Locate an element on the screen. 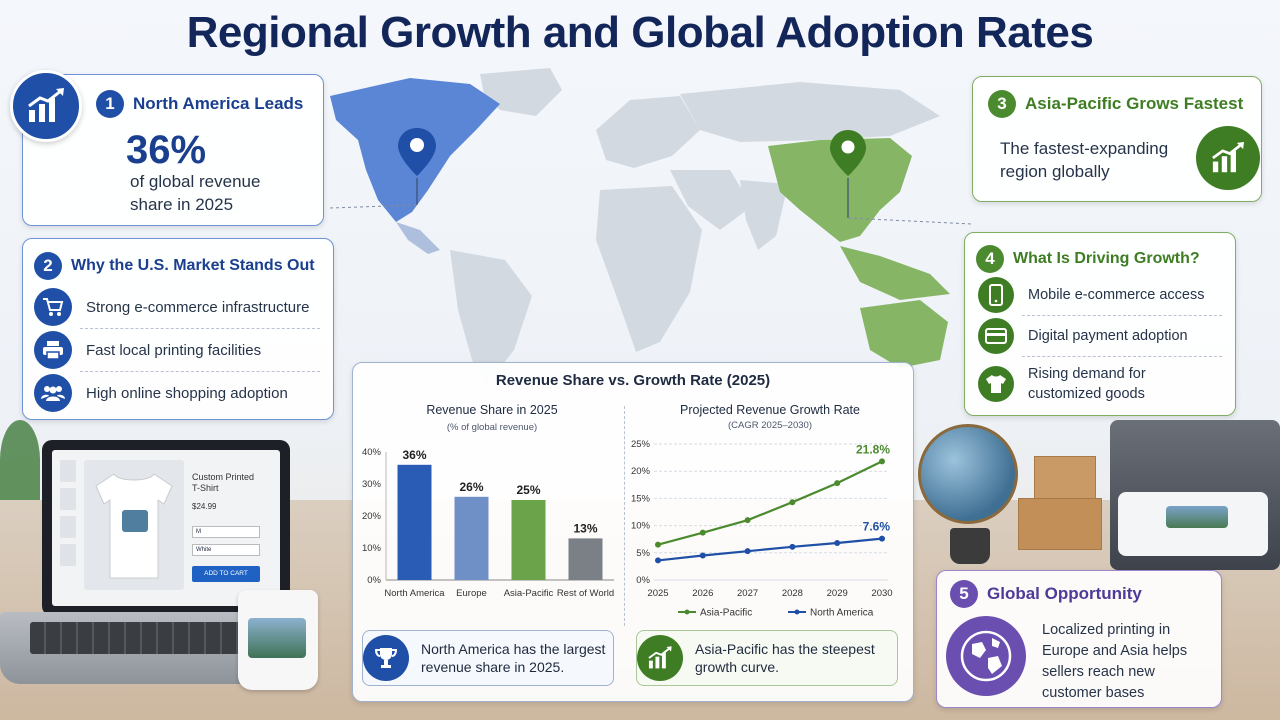 This screenshot has height=720, width=1280. card5-header: 5 Global Opportunity is located at coordinates (1046, 594).